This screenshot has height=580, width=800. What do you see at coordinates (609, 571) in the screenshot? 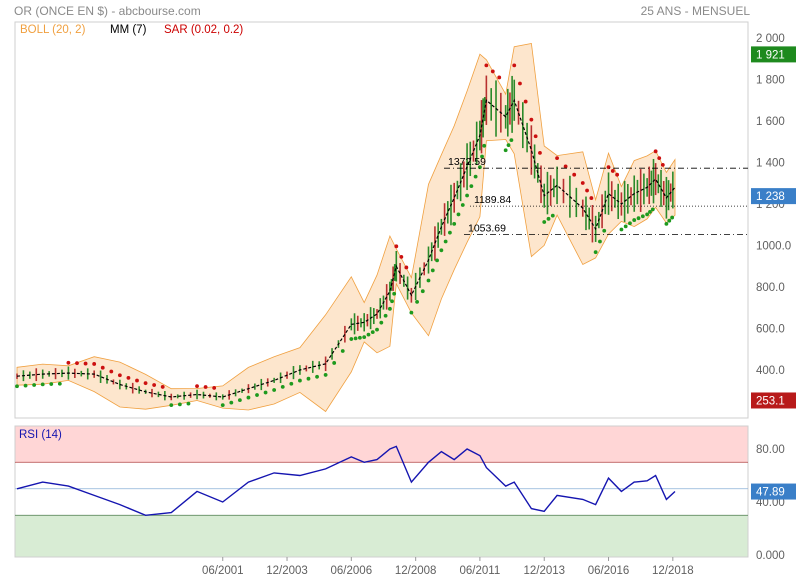
I see `x-tick-label: 06/2016` at bounding box center [609, 571].